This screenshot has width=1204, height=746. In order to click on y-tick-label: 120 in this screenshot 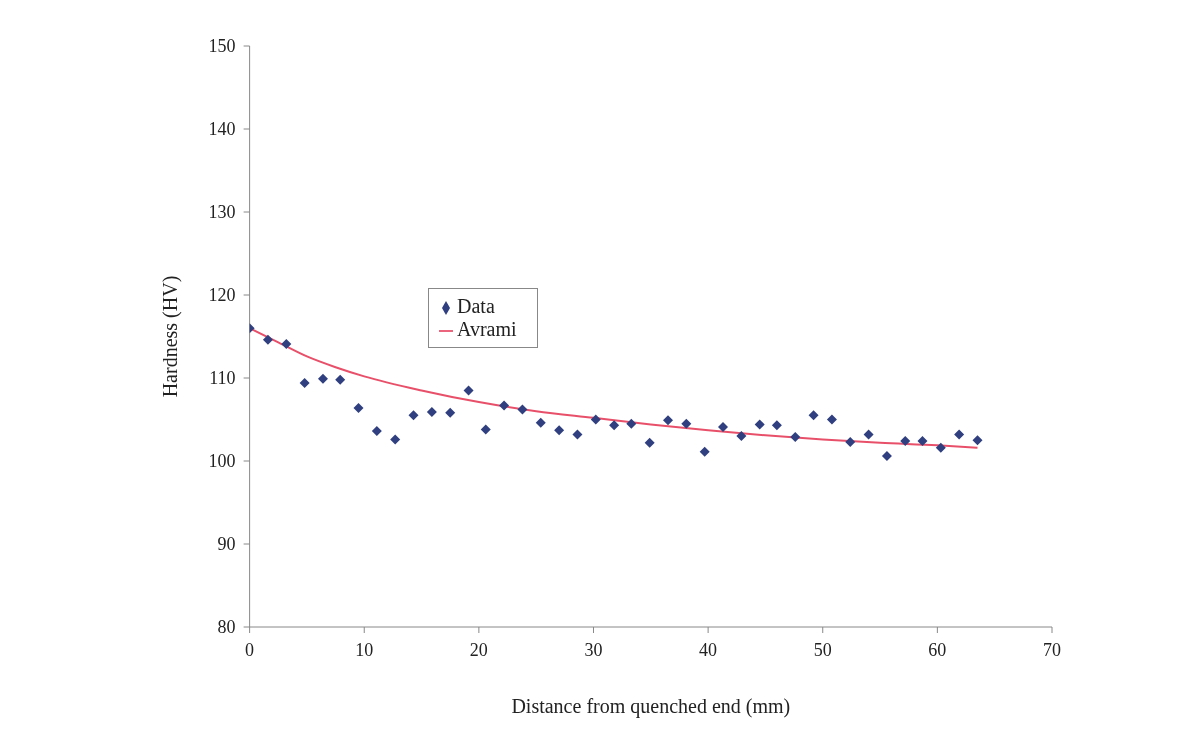, I will do `click(222, 295)`.